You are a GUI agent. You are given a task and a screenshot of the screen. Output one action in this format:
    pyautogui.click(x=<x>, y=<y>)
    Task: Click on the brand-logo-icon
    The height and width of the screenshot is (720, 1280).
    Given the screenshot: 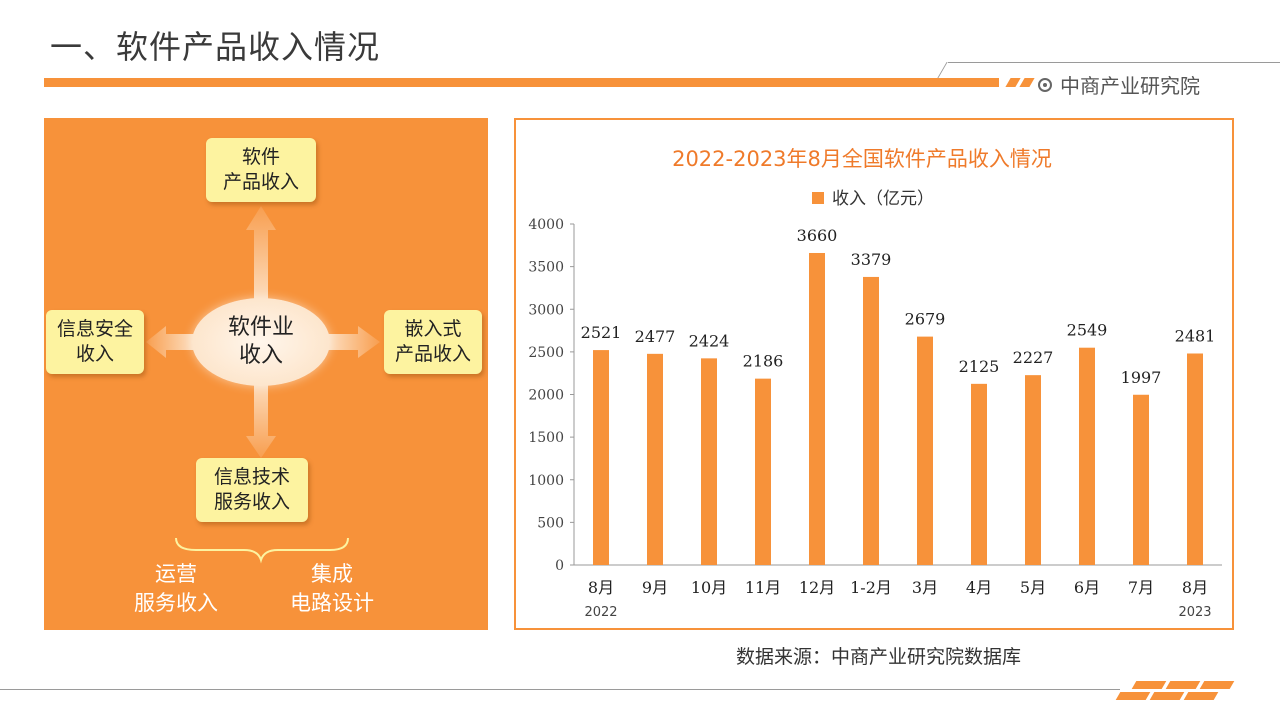 What is the action you would take?
    pyautogui.click(x=1045, y=84)
    